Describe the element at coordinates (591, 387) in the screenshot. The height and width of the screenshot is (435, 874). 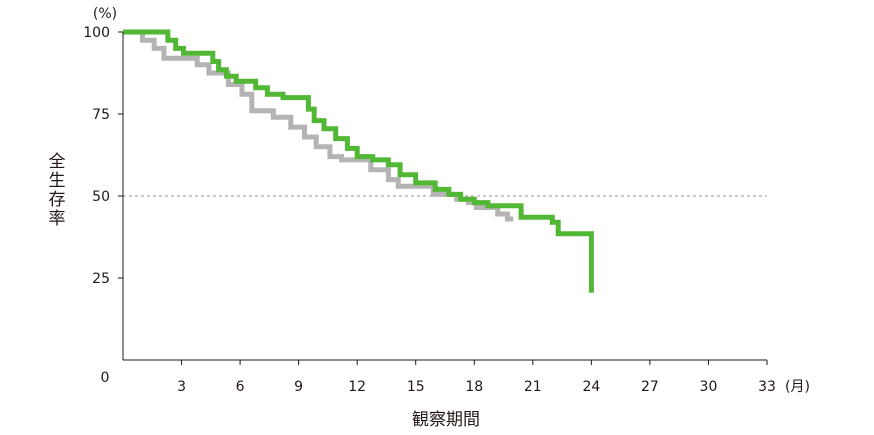
I see `x-tick-label: 24` at that location.